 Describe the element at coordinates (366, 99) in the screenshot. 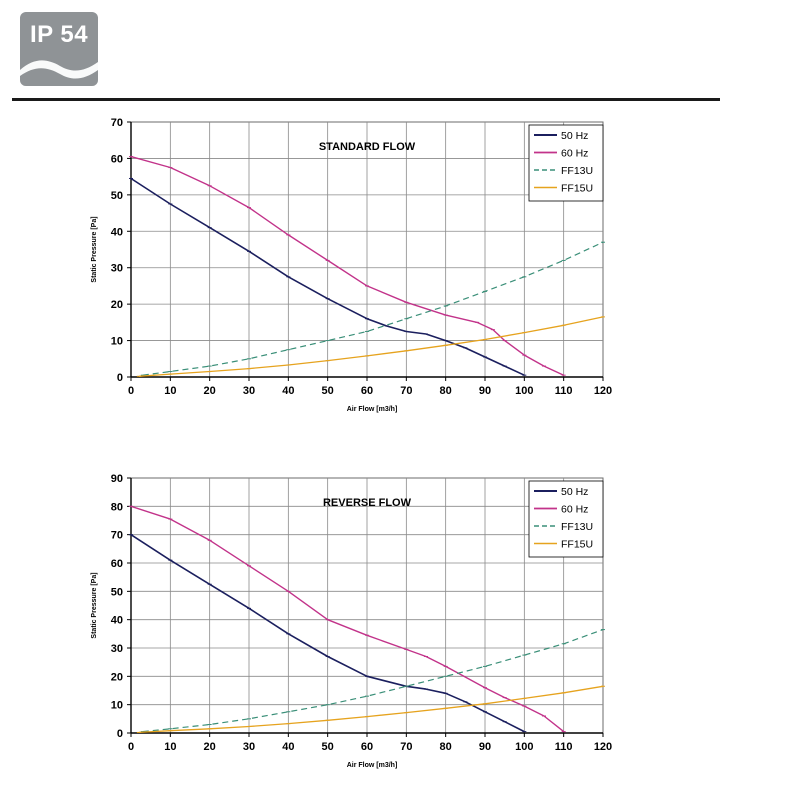

I see `header-divider` at that location.